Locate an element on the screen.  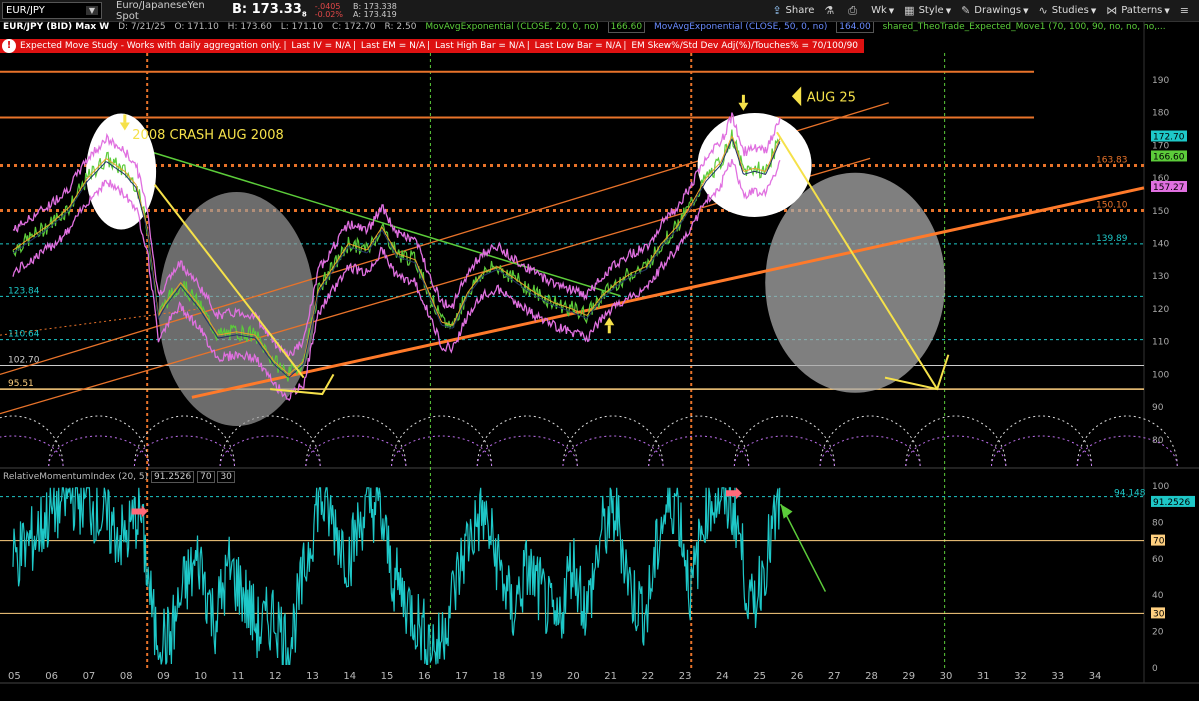
aggregation-button: Wk ▼ is located at coordinates (883, 10).